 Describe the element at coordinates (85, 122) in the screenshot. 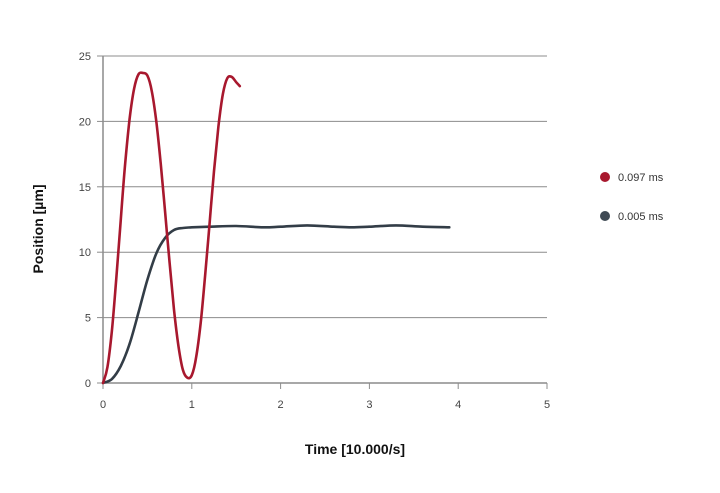

I see `y-tick-label: 20` at that location.